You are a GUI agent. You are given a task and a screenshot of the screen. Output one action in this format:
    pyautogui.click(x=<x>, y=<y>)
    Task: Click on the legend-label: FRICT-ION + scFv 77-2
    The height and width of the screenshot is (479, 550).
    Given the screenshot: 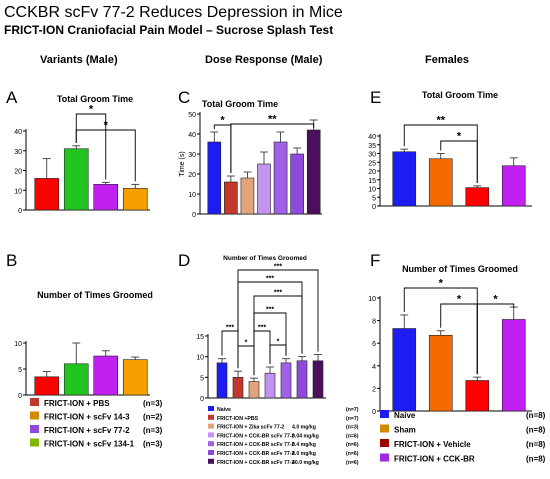 What is the action you would take?
    pyautogui.click(x=87, y=430)
    